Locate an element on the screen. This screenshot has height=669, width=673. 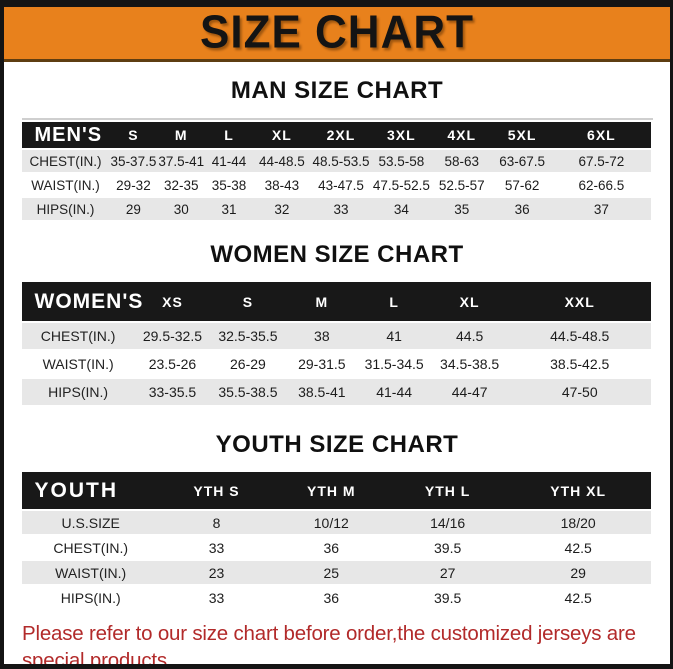
table-row: HIPS(IN.) 33 36 39.5 42.5 is located at coordinates (336, 597).